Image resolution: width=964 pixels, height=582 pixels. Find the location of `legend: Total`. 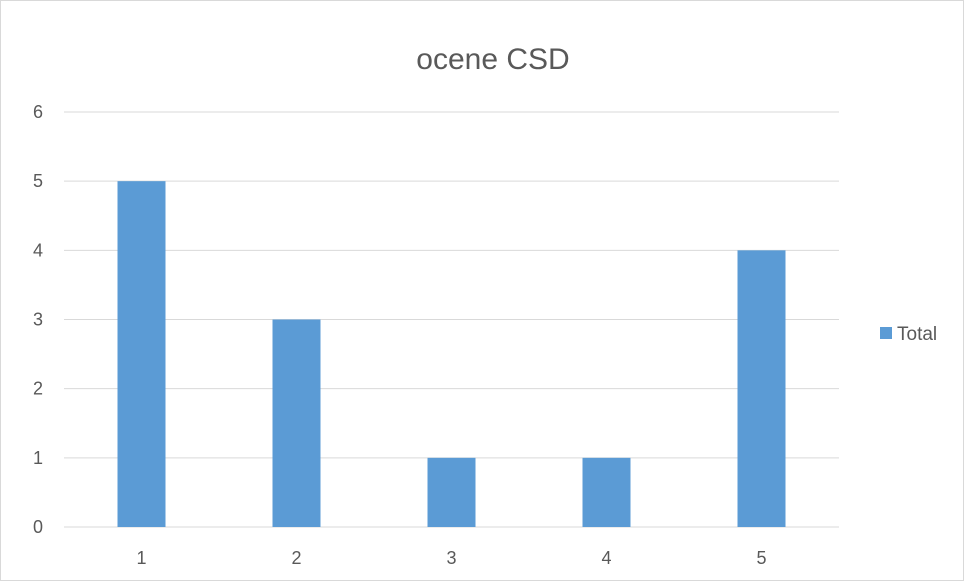

legend: Total is located at coordinates (908, 334).